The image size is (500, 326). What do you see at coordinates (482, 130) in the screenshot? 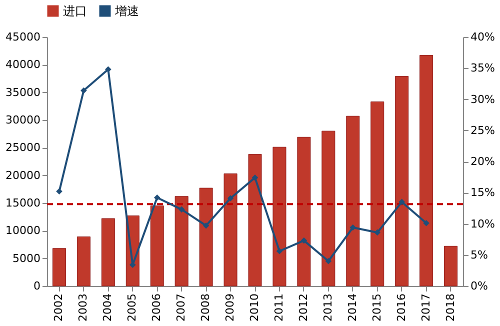
I see `y2-tick-label: 25%` at bounding box center [482, 130].